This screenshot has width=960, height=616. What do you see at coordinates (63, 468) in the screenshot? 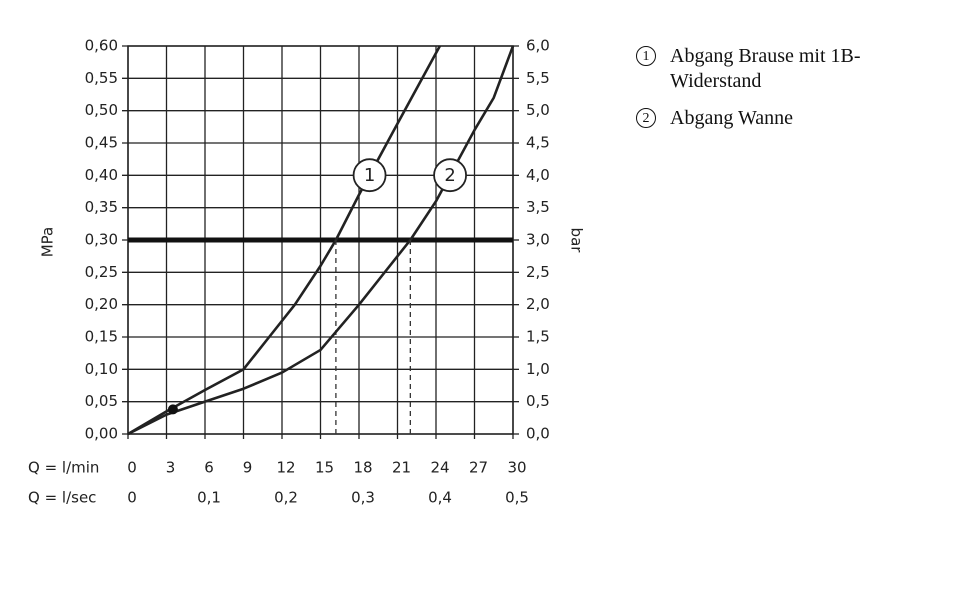
I see `x-axis-label: Q = l/min` at bounding box center [63, 468].